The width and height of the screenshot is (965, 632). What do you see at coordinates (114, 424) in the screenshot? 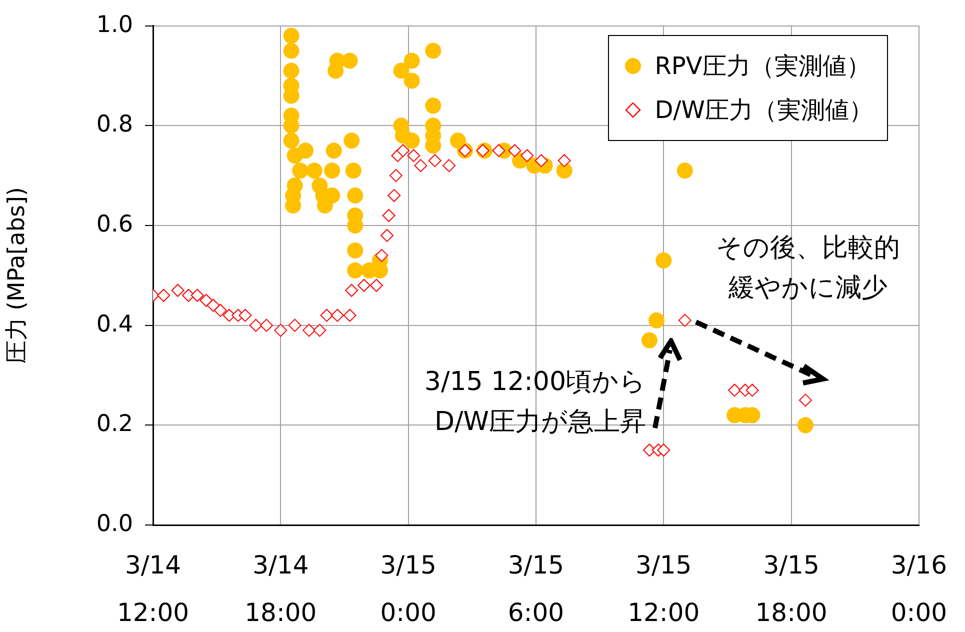
I see `y-tick-label: 0.2` at bounding box center [114, 424].